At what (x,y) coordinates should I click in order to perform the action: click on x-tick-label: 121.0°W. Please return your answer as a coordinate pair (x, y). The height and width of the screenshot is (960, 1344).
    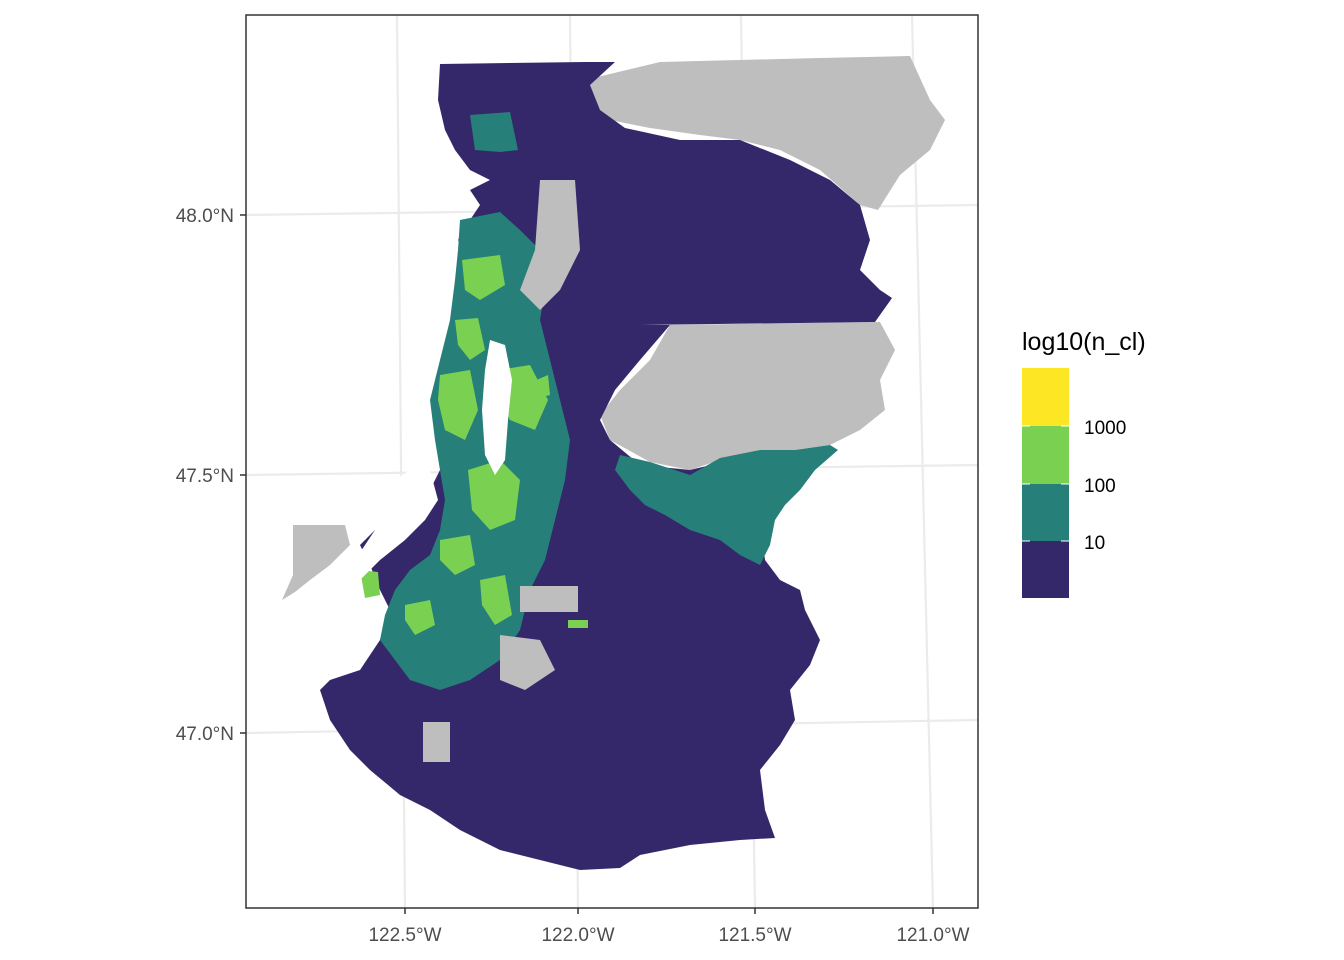
    Looking at the image, I should click on (932, 935).